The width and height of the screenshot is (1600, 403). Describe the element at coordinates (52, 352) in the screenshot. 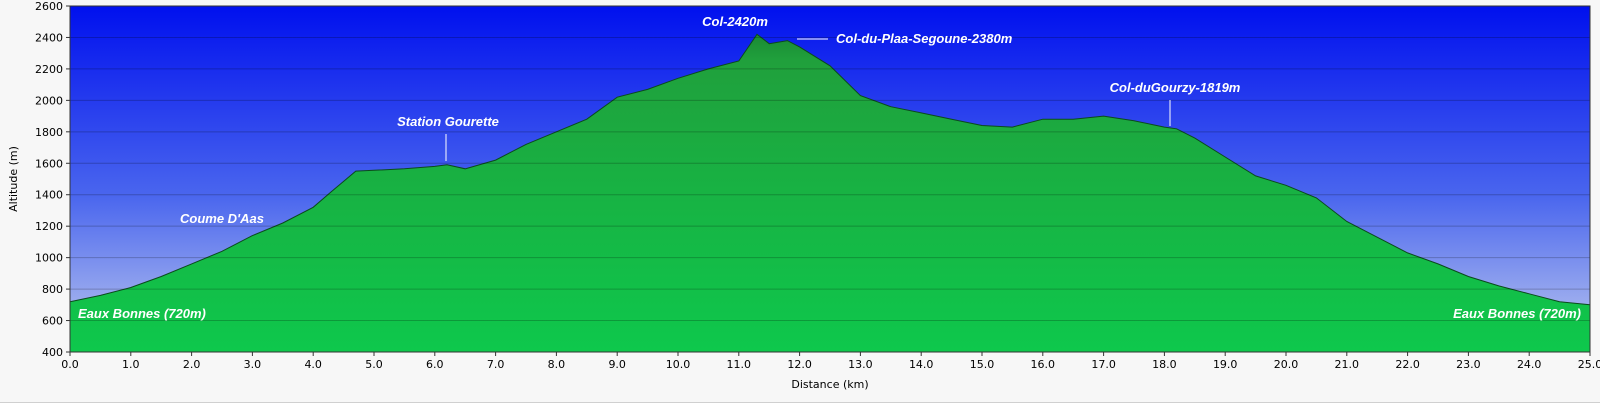

I see `y-tick-label: 400` at that location.